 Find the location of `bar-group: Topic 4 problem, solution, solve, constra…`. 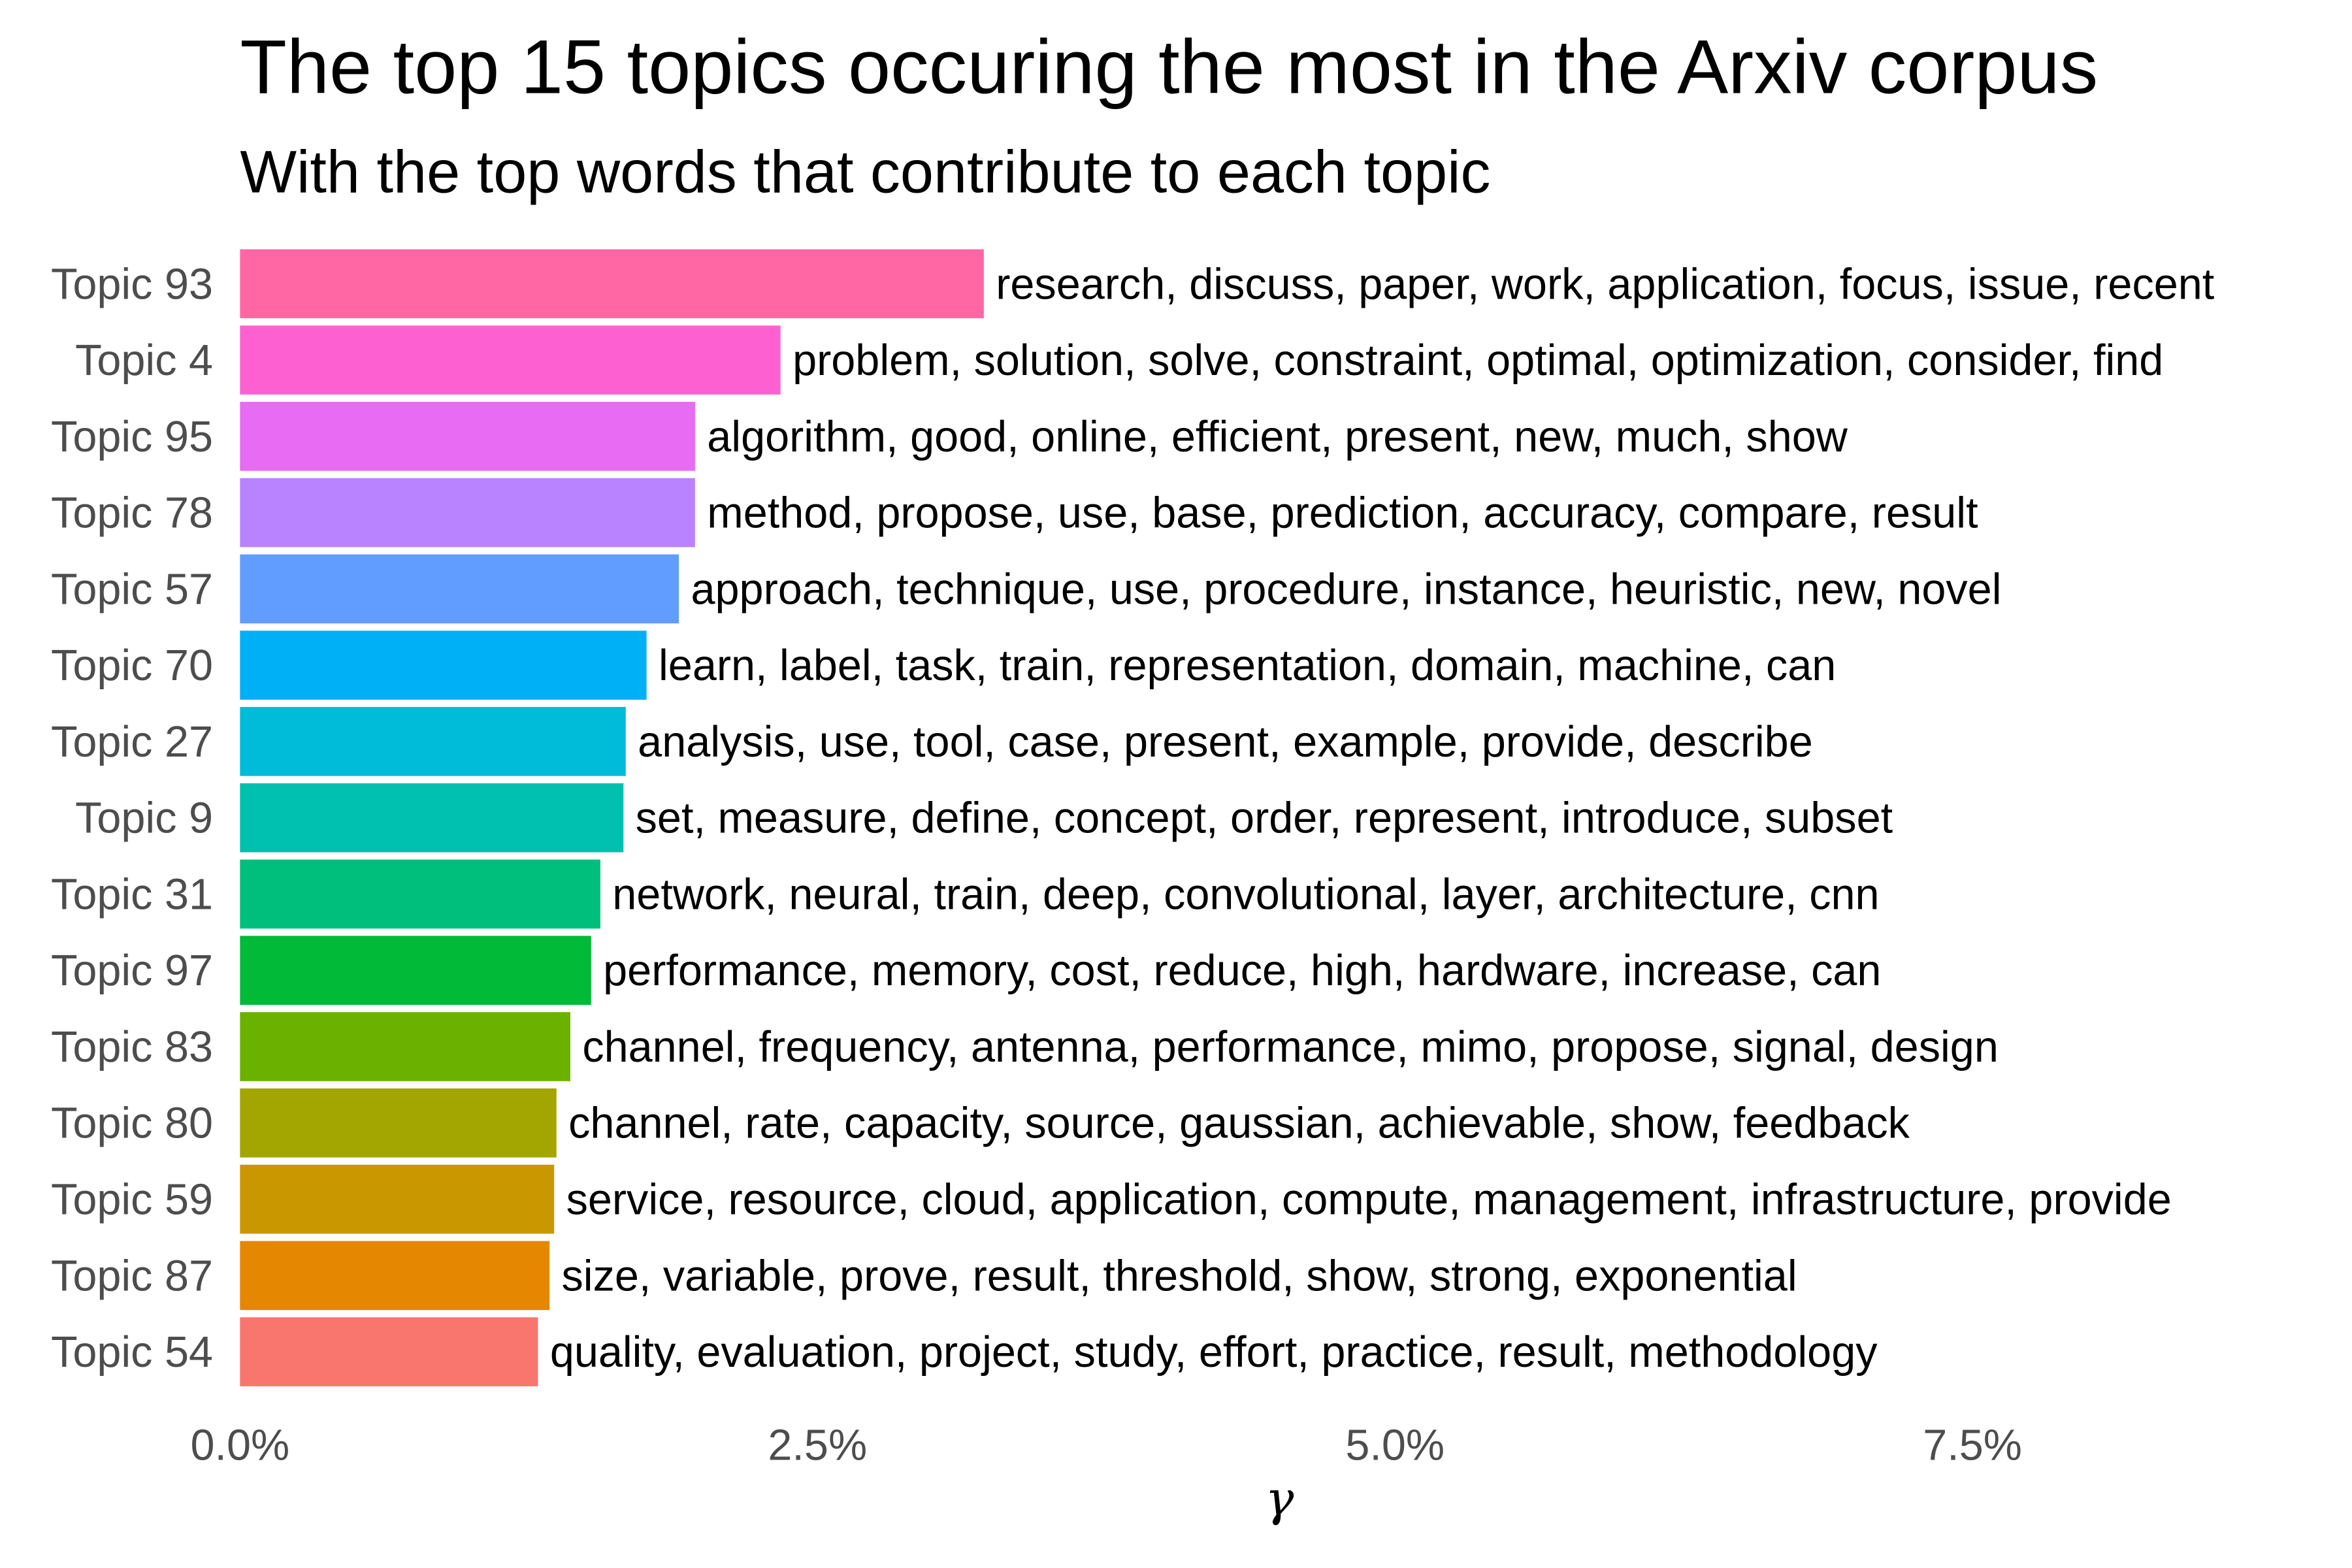

bar-group: Topic 4 problem, solution, solve, constra… is located at coordinates (1119, 360).